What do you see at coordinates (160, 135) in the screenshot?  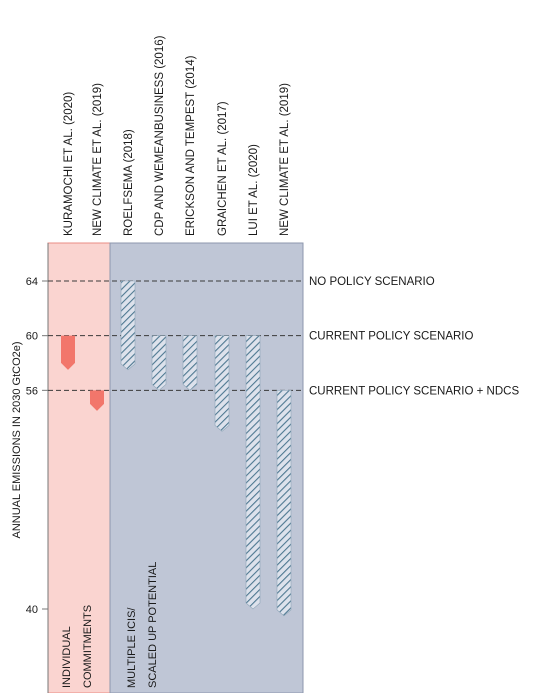 I see `study-label: CDP AND WEMEANBUSINESS (2016)` at bounding box center [160, 135].